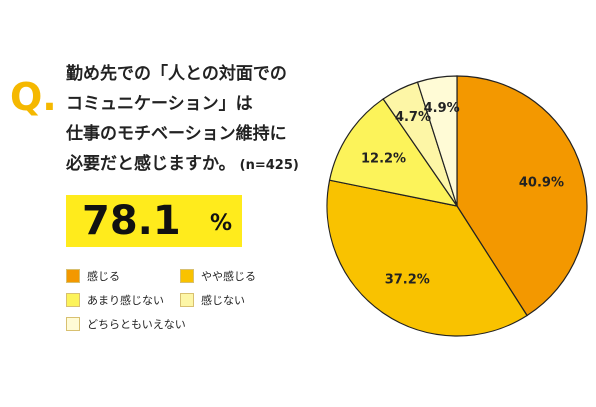 The width and height of the screenshot is (596, 407). I want to click on pie-label-4: 4.9%, so click(442, 108).